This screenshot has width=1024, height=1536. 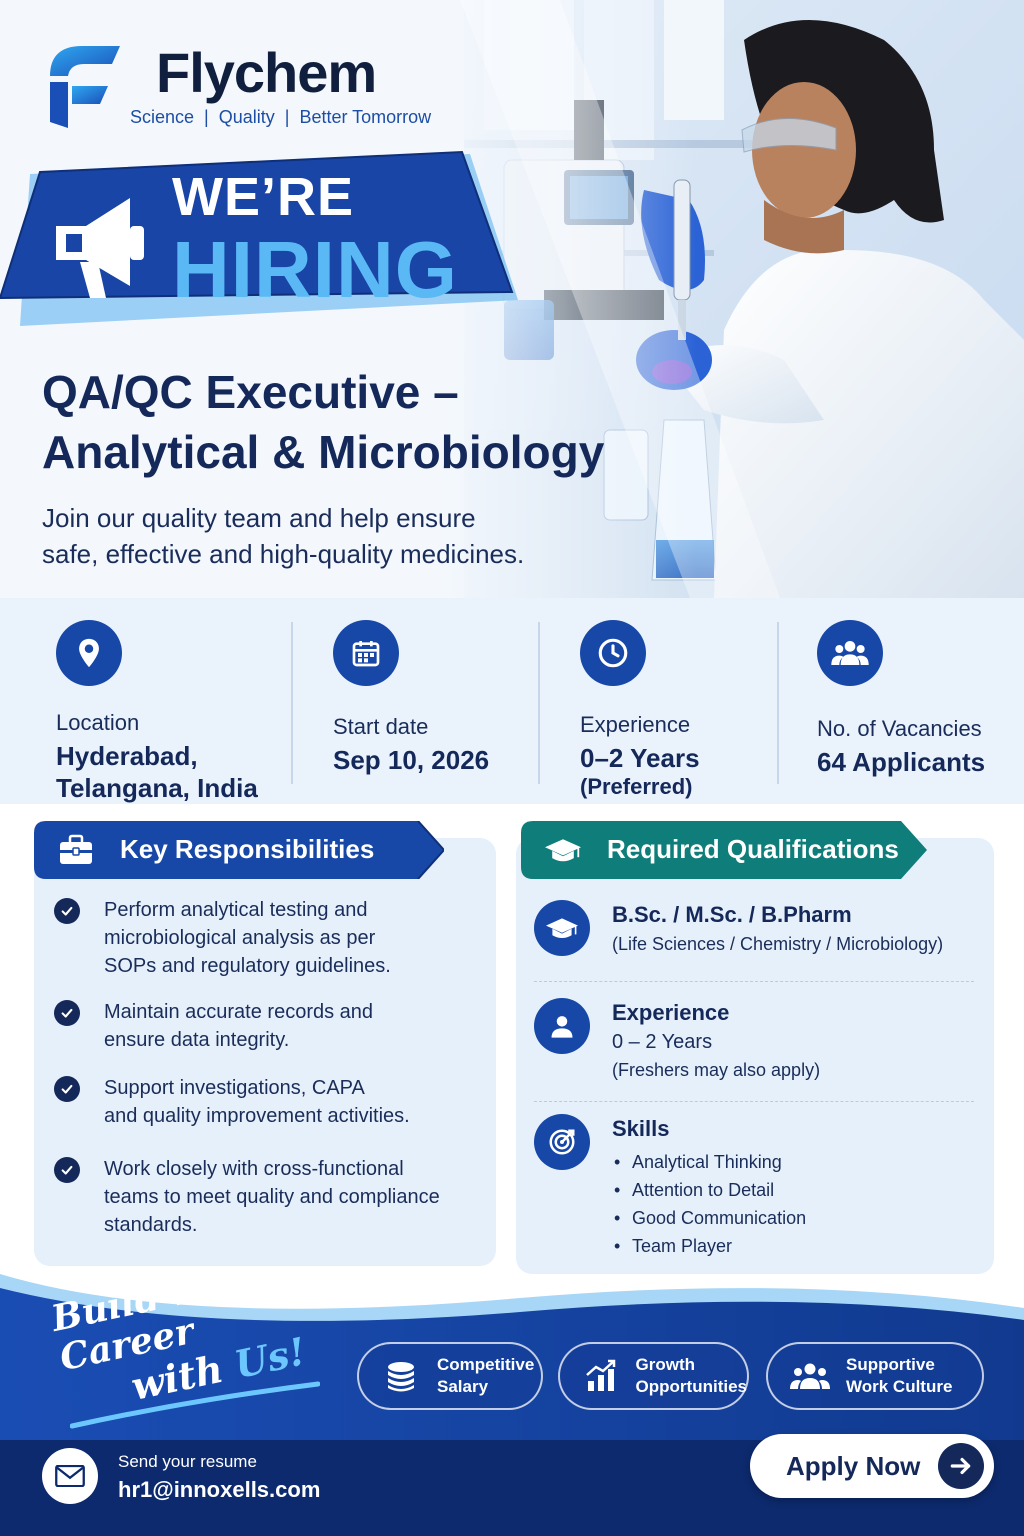 What do you see at coordinates (662, 1042) in the screenshot?
I see `experience-years: 0 – 2 Years` at bounding box center [662, 1042].